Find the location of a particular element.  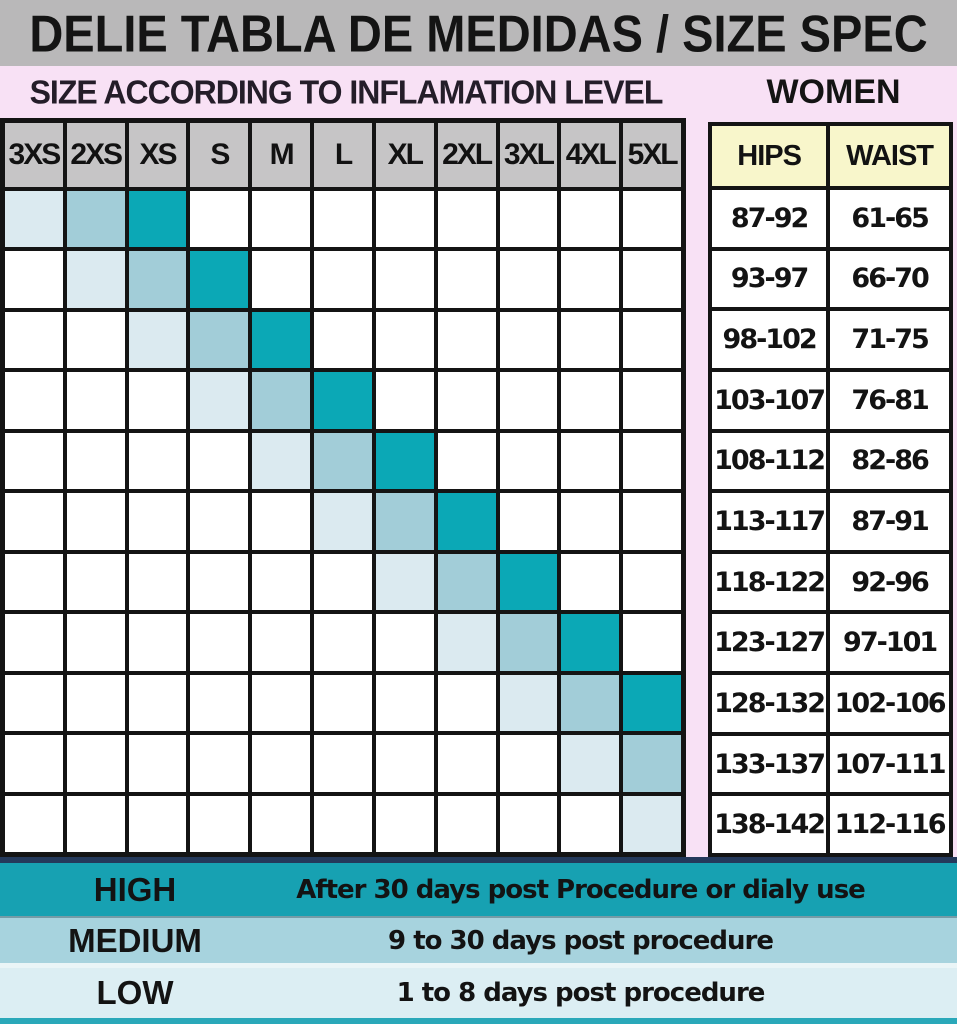

measure-col-header-waist: WAIST is located at coordinates (889, 156).